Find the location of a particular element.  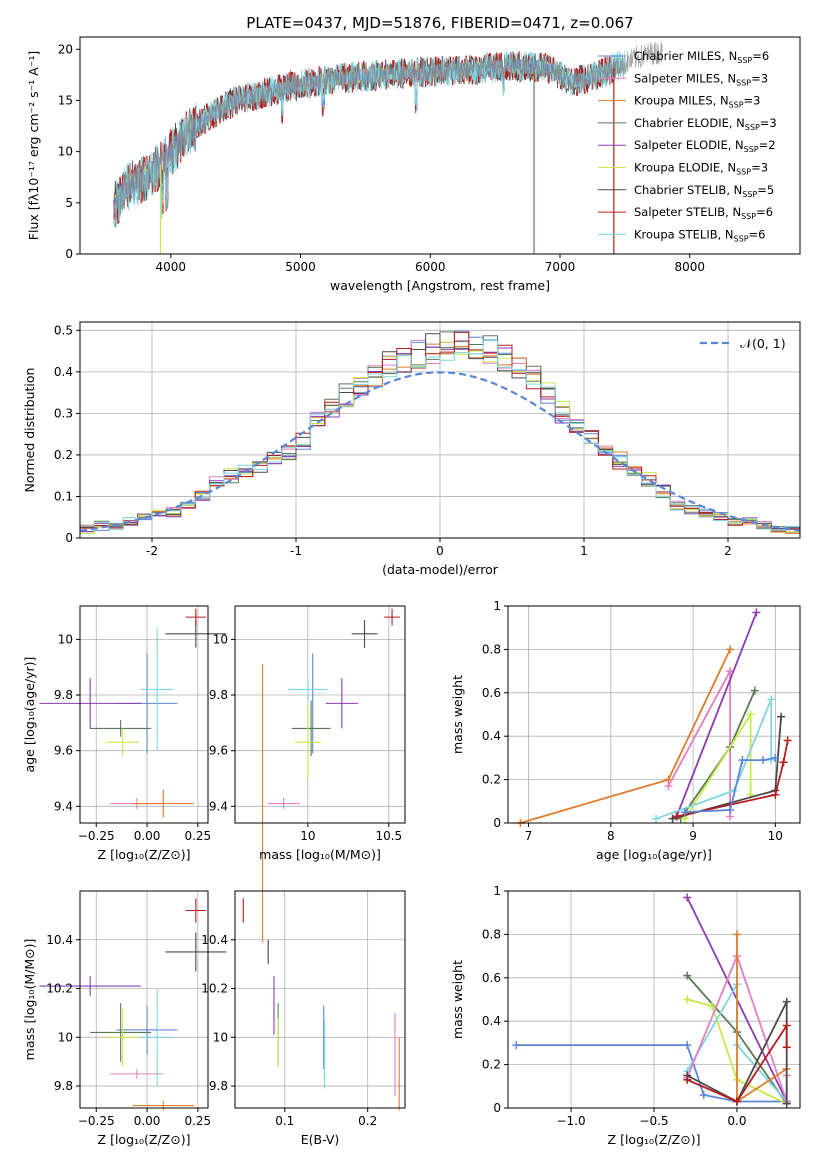

x-tick-label: 0.0 is located at coordinates (736, 1121).